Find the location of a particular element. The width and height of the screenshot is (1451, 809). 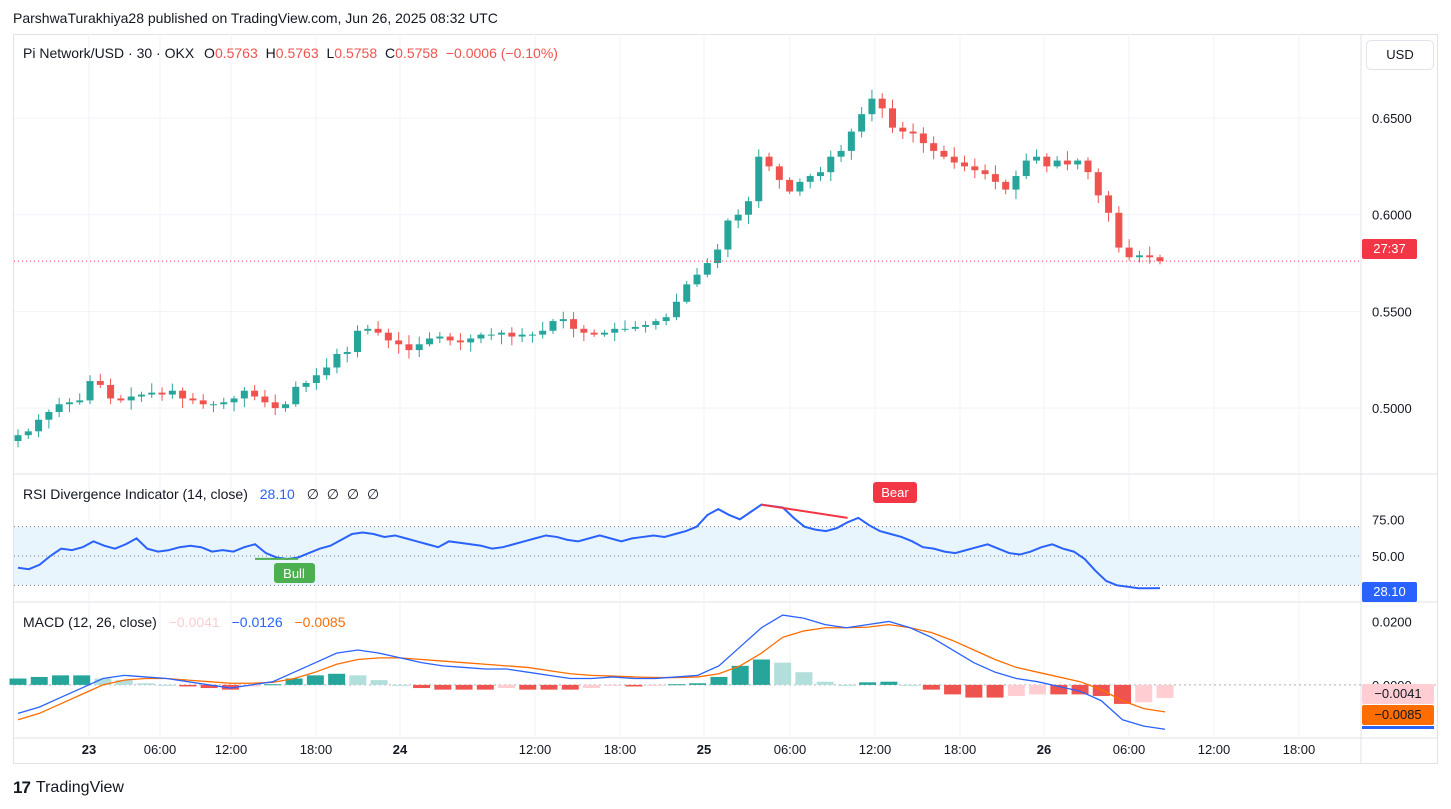

tradingview-logo-icon: 17 is located at coordinates (22, 787).